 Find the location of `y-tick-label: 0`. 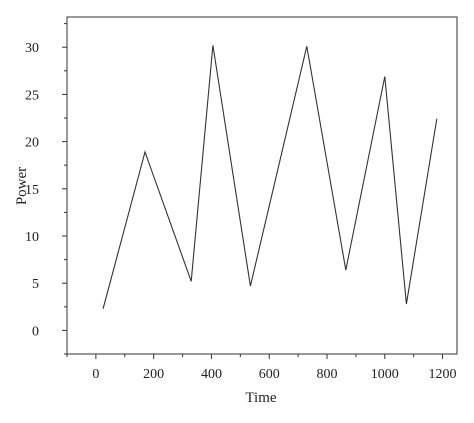

y-tick-label: 0 is located at coordinates (35, 331).